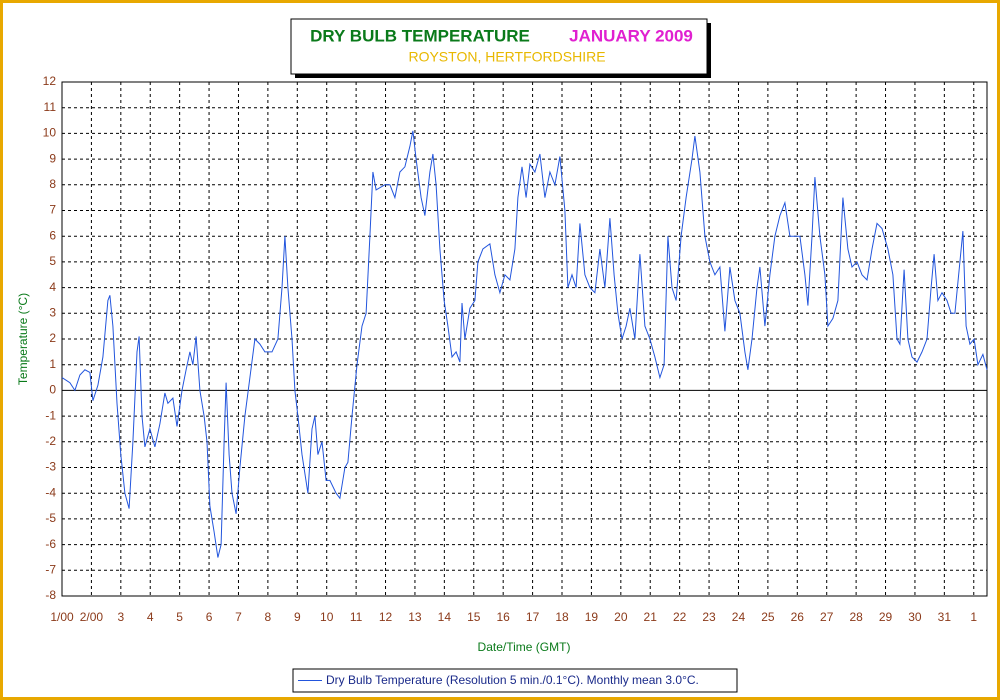 The image size is (1000, 700). What do you see at coordinates (50, 441) in the screenshot?
I see `y-tick-label: -2` at bounding box center [50, 441].